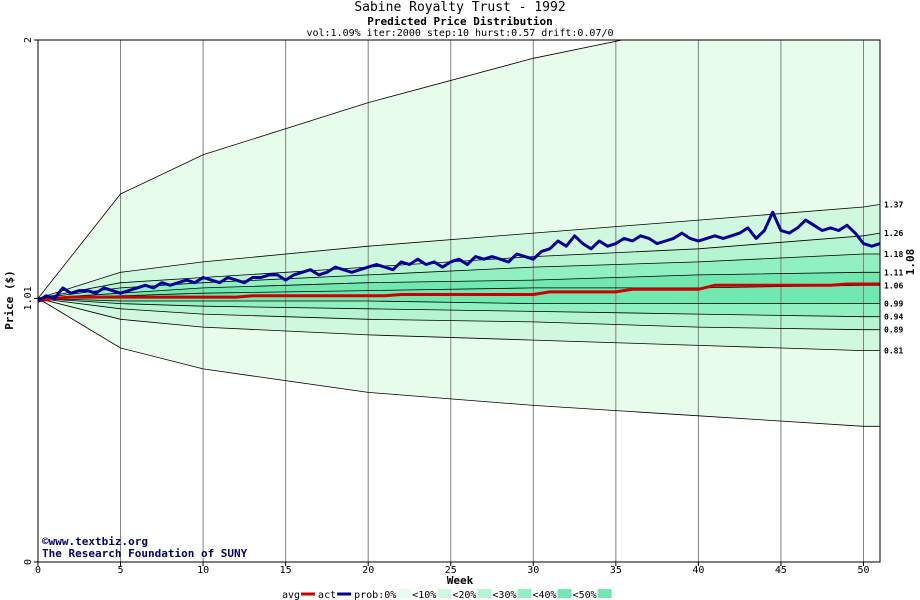 Image resolution: width=920 pixels, height=600 pixels. What do you see at coordinates (368, 570) in the screenshot?
I see `x-tick-label: 20` at bounding box center [368, 570].